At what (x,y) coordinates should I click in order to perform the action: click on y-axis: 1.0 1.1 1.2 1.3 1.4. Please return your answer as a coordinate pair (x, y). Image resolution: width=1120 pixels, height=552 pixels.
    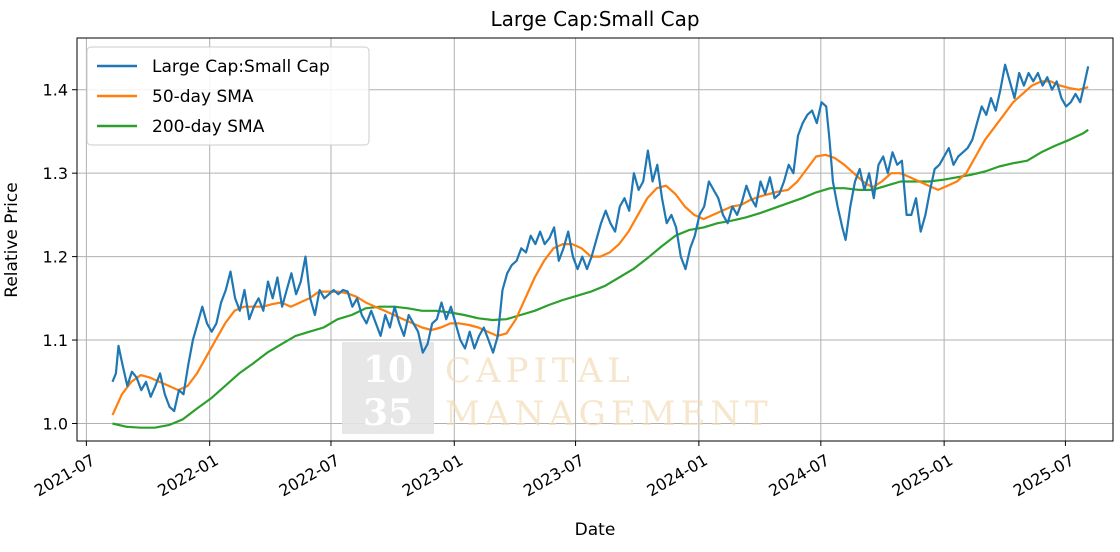
    Looking at the image, I should click on (60, 257).